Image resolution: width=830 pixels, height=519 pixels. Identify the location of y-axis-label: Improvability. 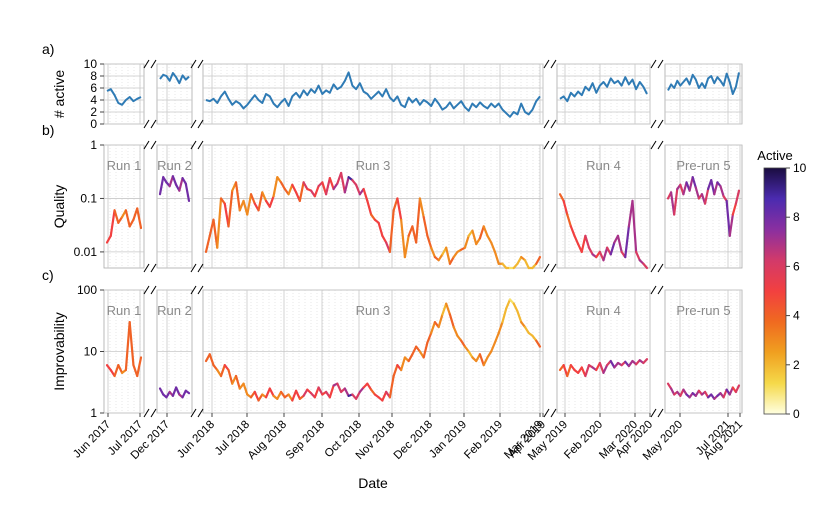
(59, 351).